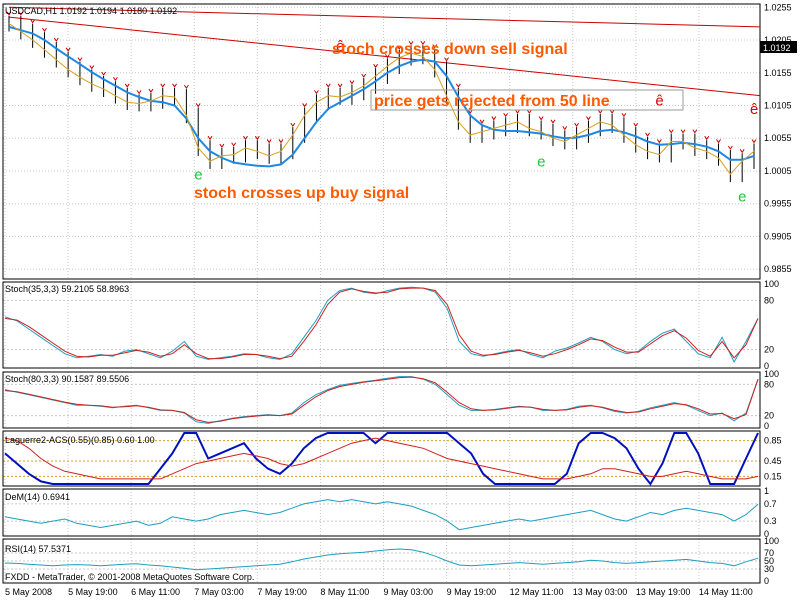 This screenshot has width=800, height=600. I want to click on y-tick-label: 1.0105, so click(778, 105).